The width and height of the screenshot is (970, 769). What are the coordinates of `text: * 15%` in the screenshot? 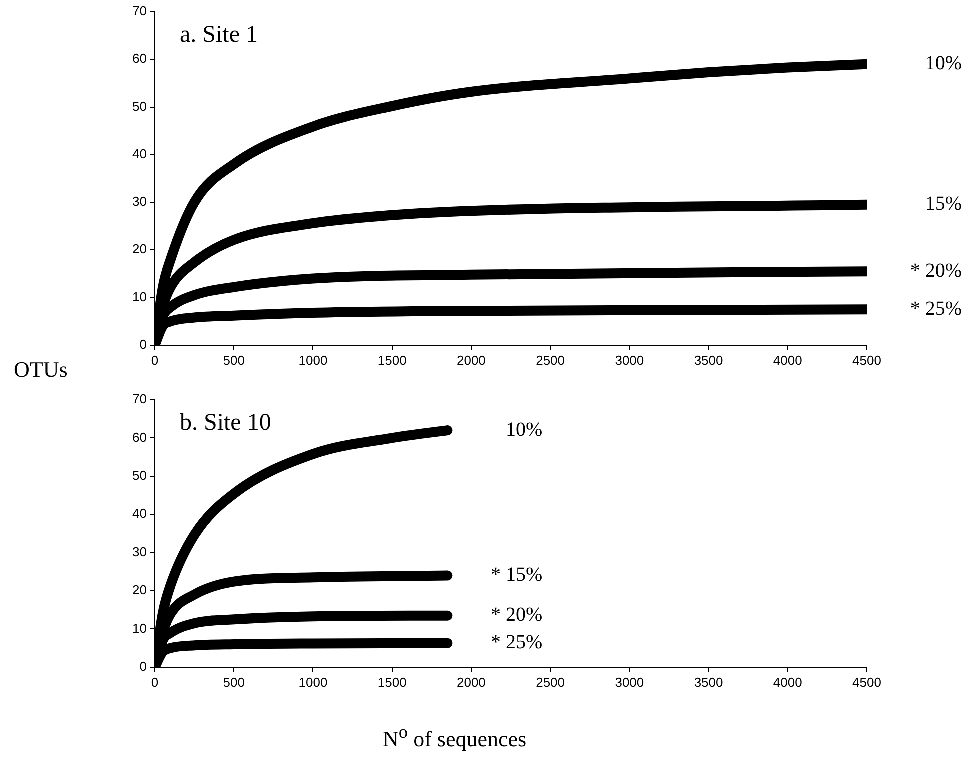 It's located at (517, 575).